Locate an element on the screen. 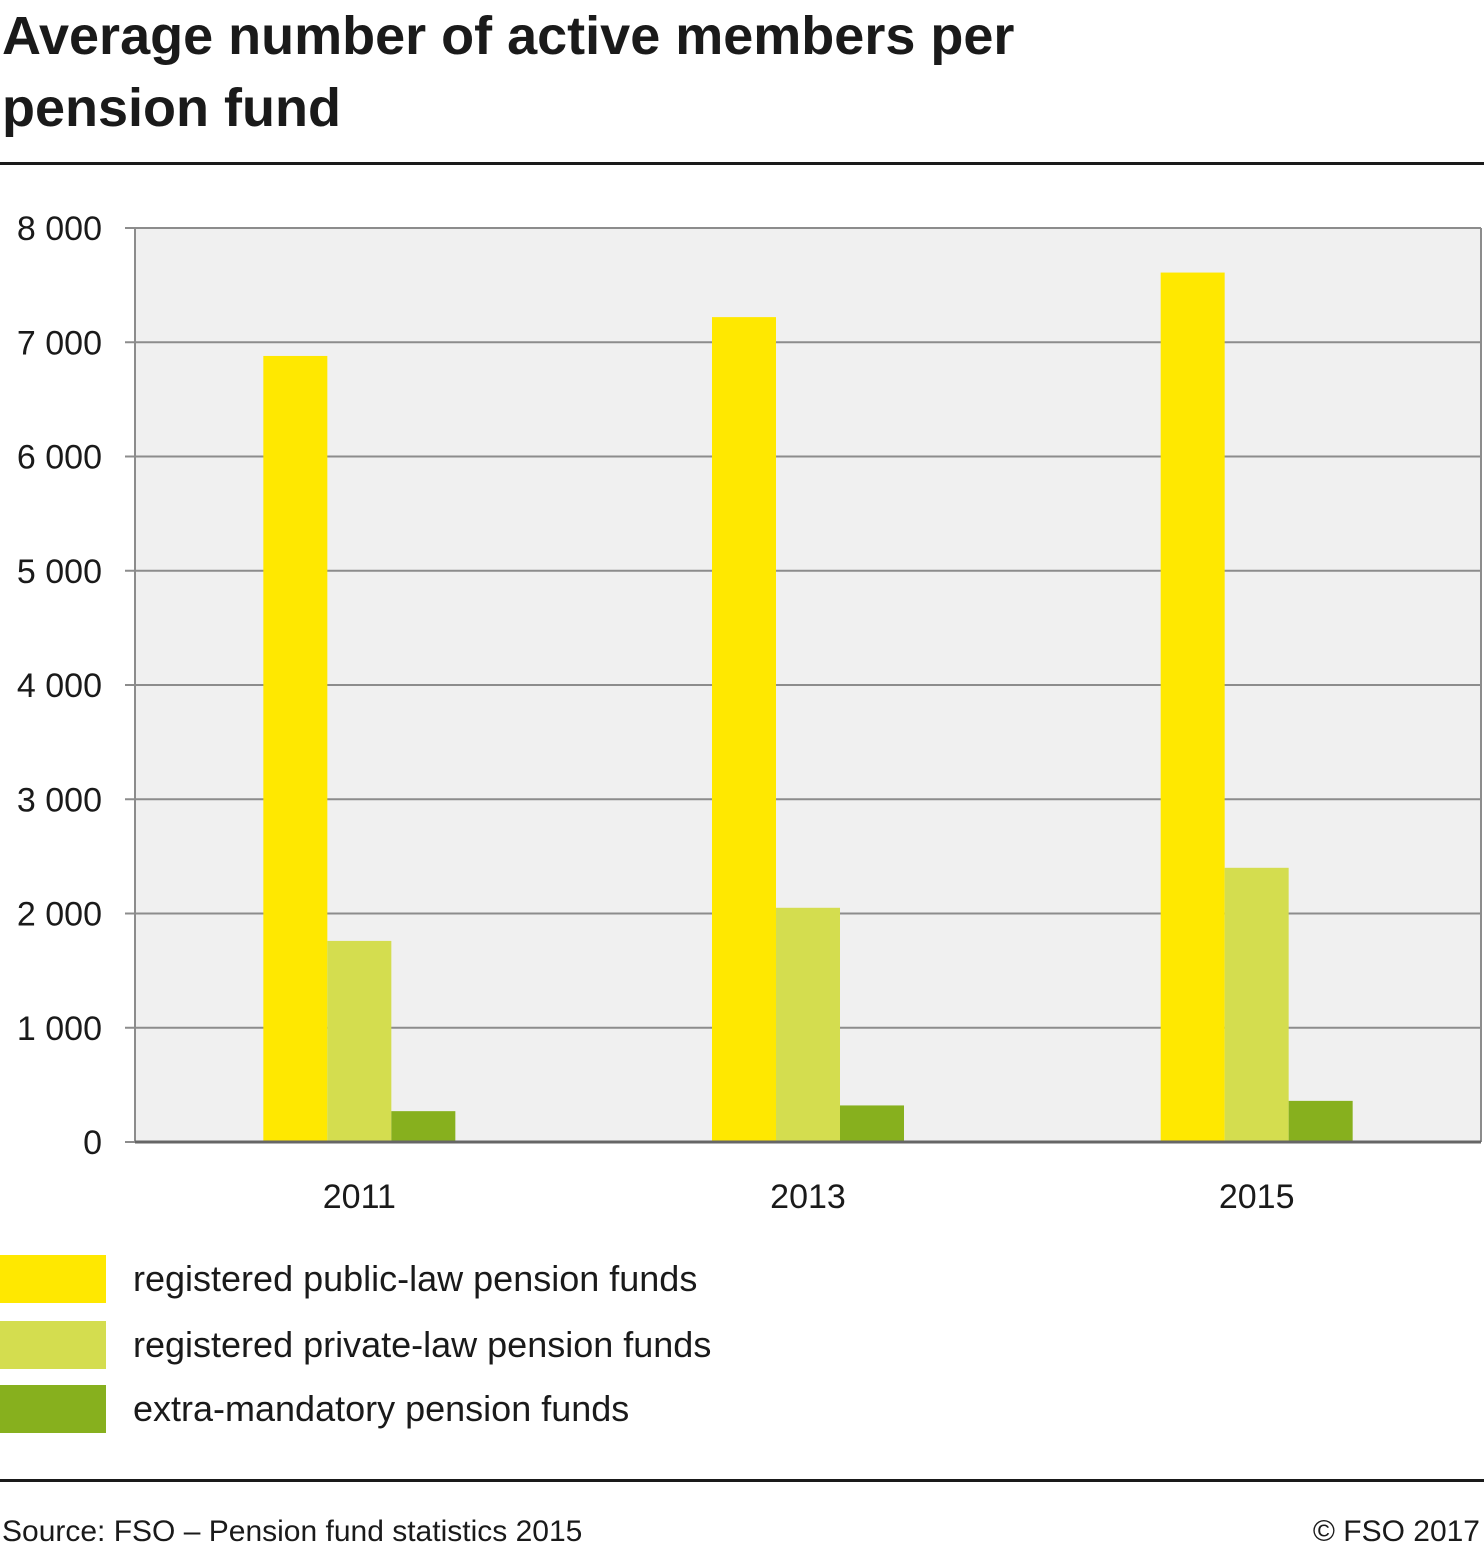  y-tick-label: 2 000 is located at coordinates (59, 915).